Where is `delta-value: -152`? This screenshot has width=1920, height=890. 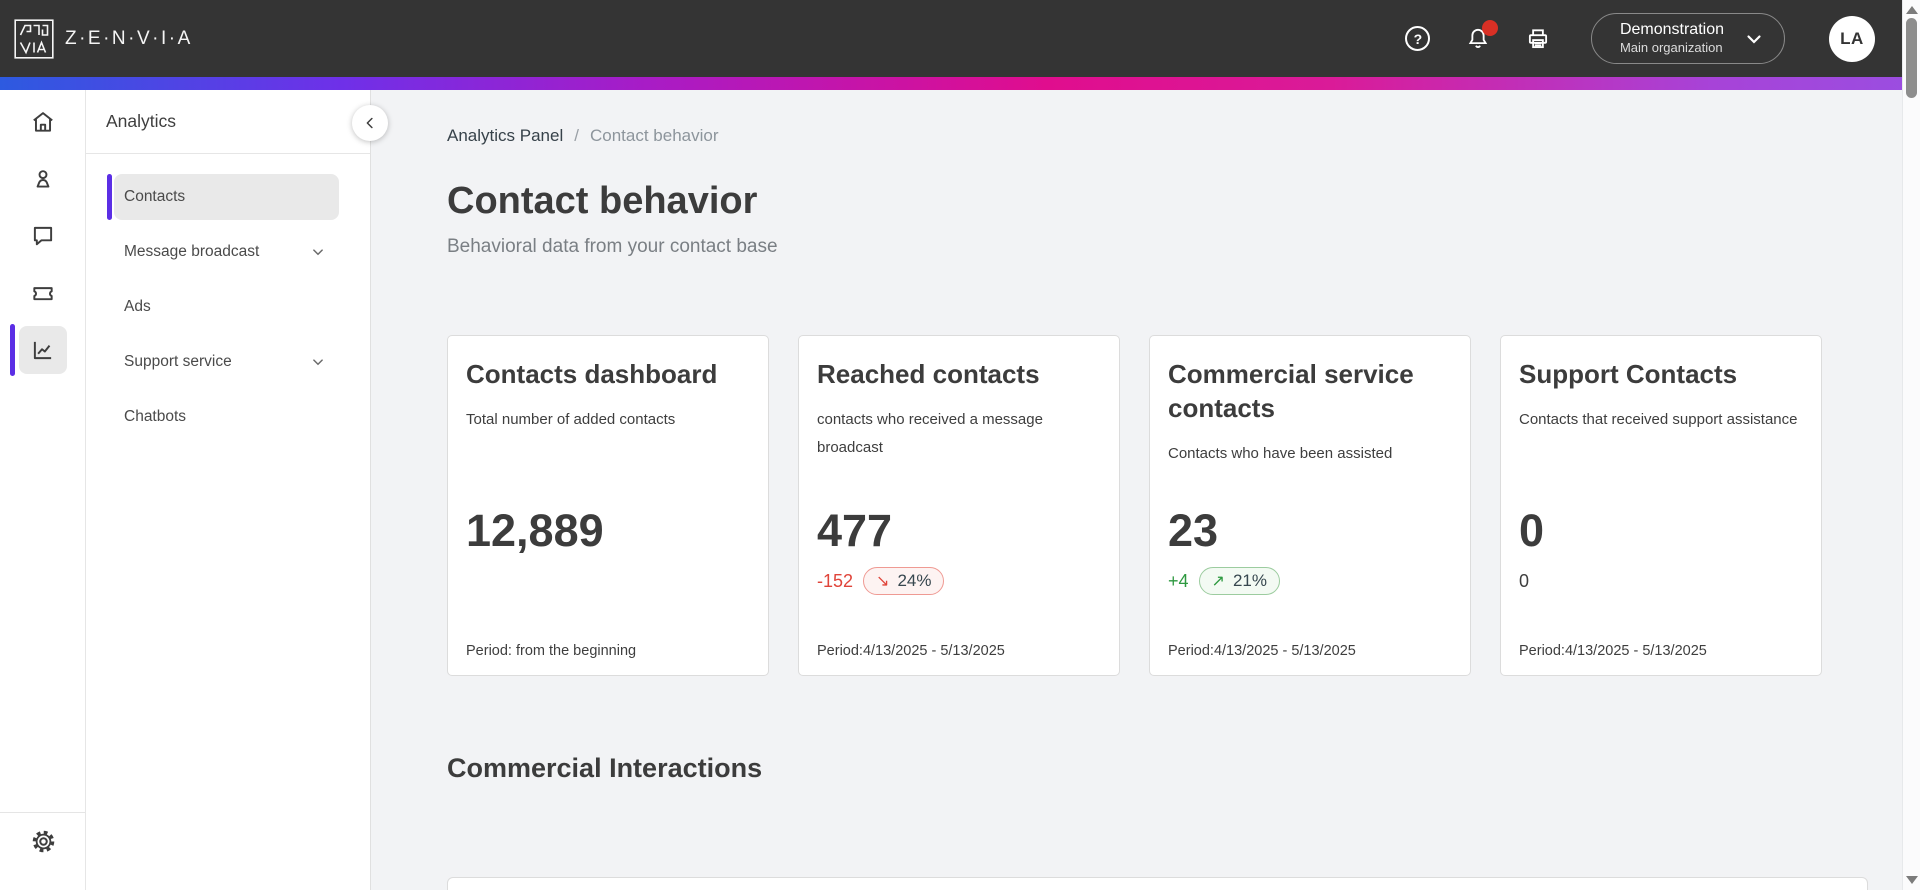 delta-value: -152 is located at coordinates (835, 580).